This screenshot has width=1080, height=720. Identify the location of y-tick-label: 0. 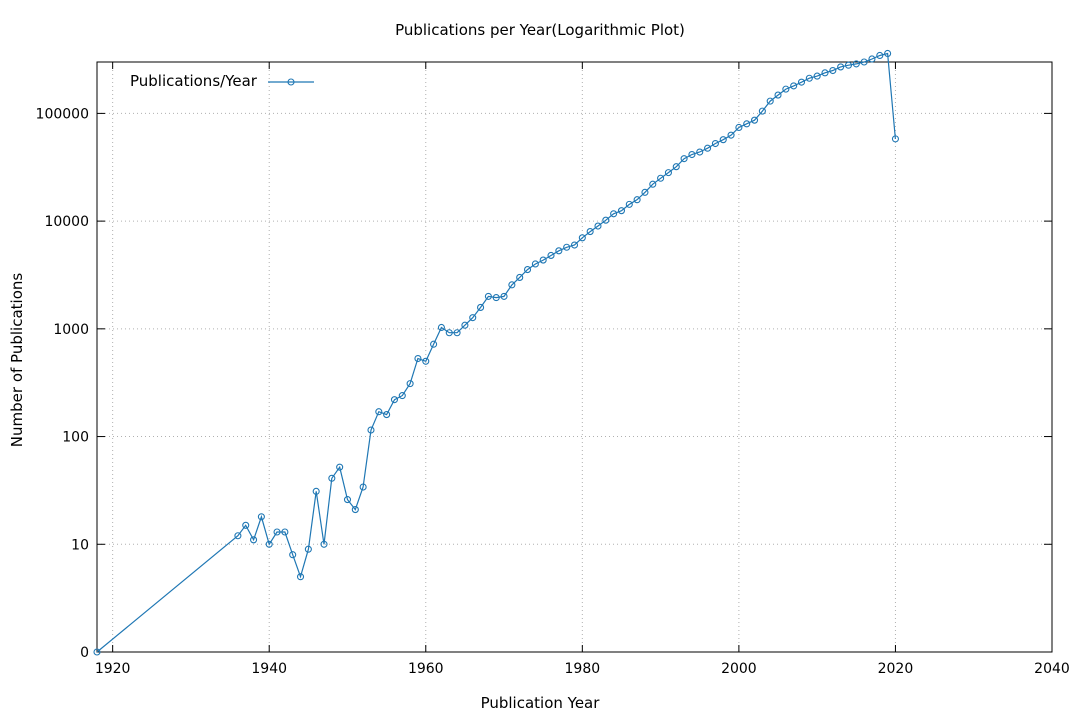
(84, 653).